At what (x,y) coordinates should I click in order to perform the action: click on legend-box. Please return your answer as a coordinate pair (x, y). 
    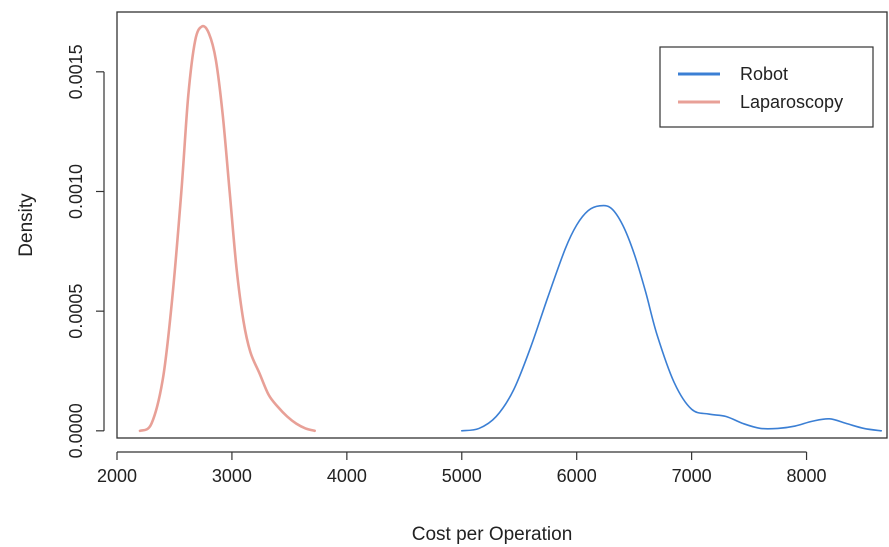
    Looking at the image, I should click on (766, 87).